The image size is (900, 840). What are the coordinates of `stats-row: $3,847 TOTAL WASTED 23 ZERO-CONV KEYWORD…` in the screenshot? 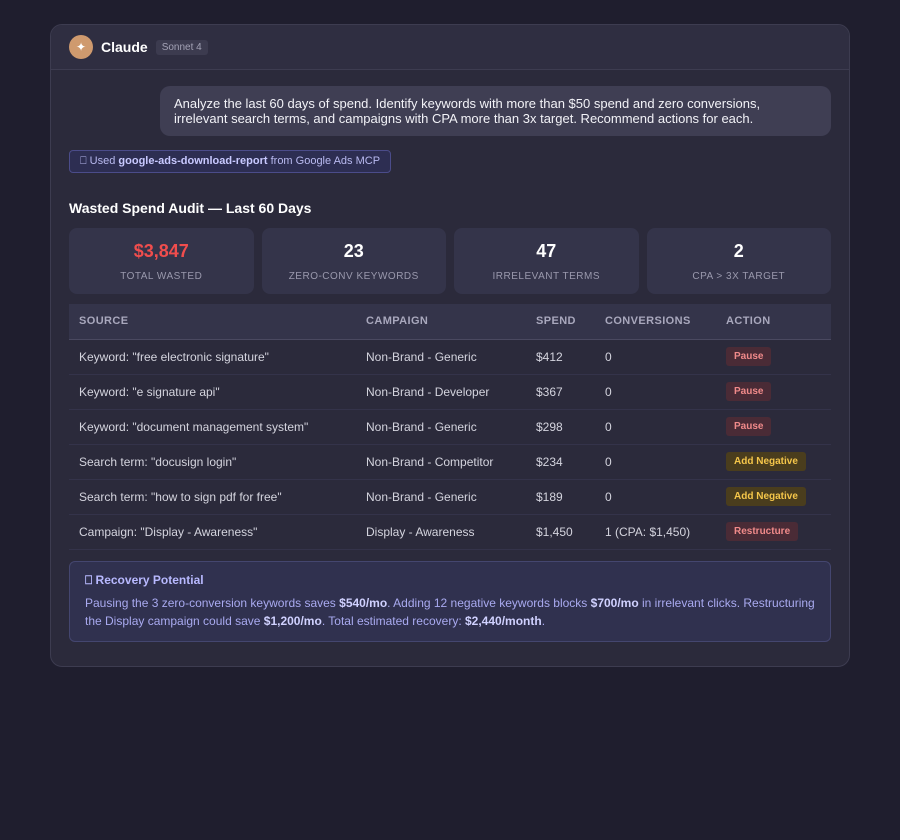 It's located at (450, 261).